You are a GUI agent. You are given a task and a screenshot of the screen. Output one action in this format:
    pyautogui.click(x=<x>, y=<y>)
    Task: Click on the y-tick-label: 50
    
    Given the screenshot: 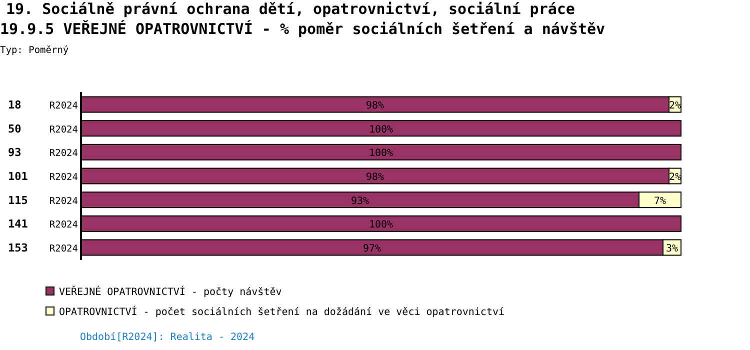 What is the action you would take?
    pyautogui.click(x=15, y=129)
    